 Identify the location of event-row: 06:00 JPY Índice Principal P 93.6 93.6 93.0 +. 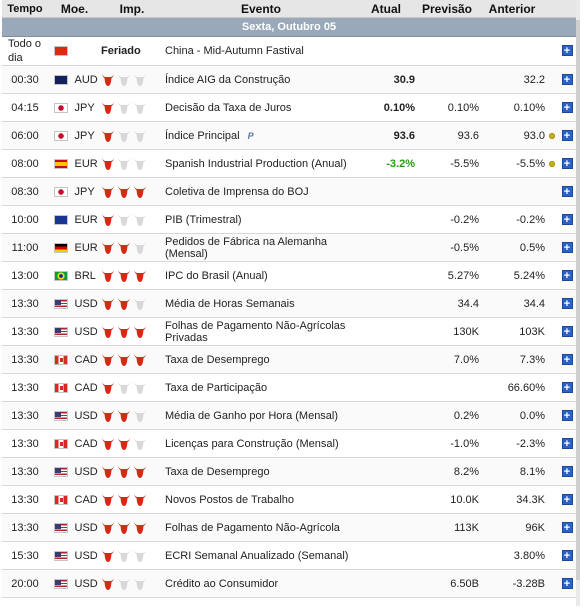
(289, 135).